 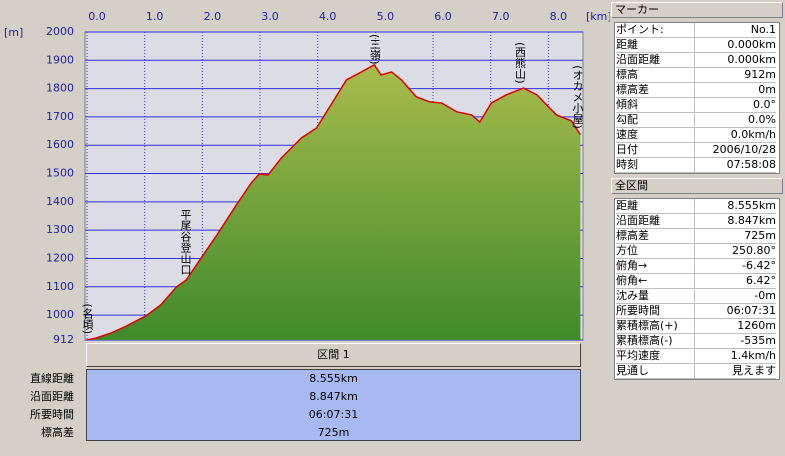 What do you see at coordinates (655, 341) in the screenshot?
I see `panel-label: 累積標高(-)` at bounding box center [655, 341].